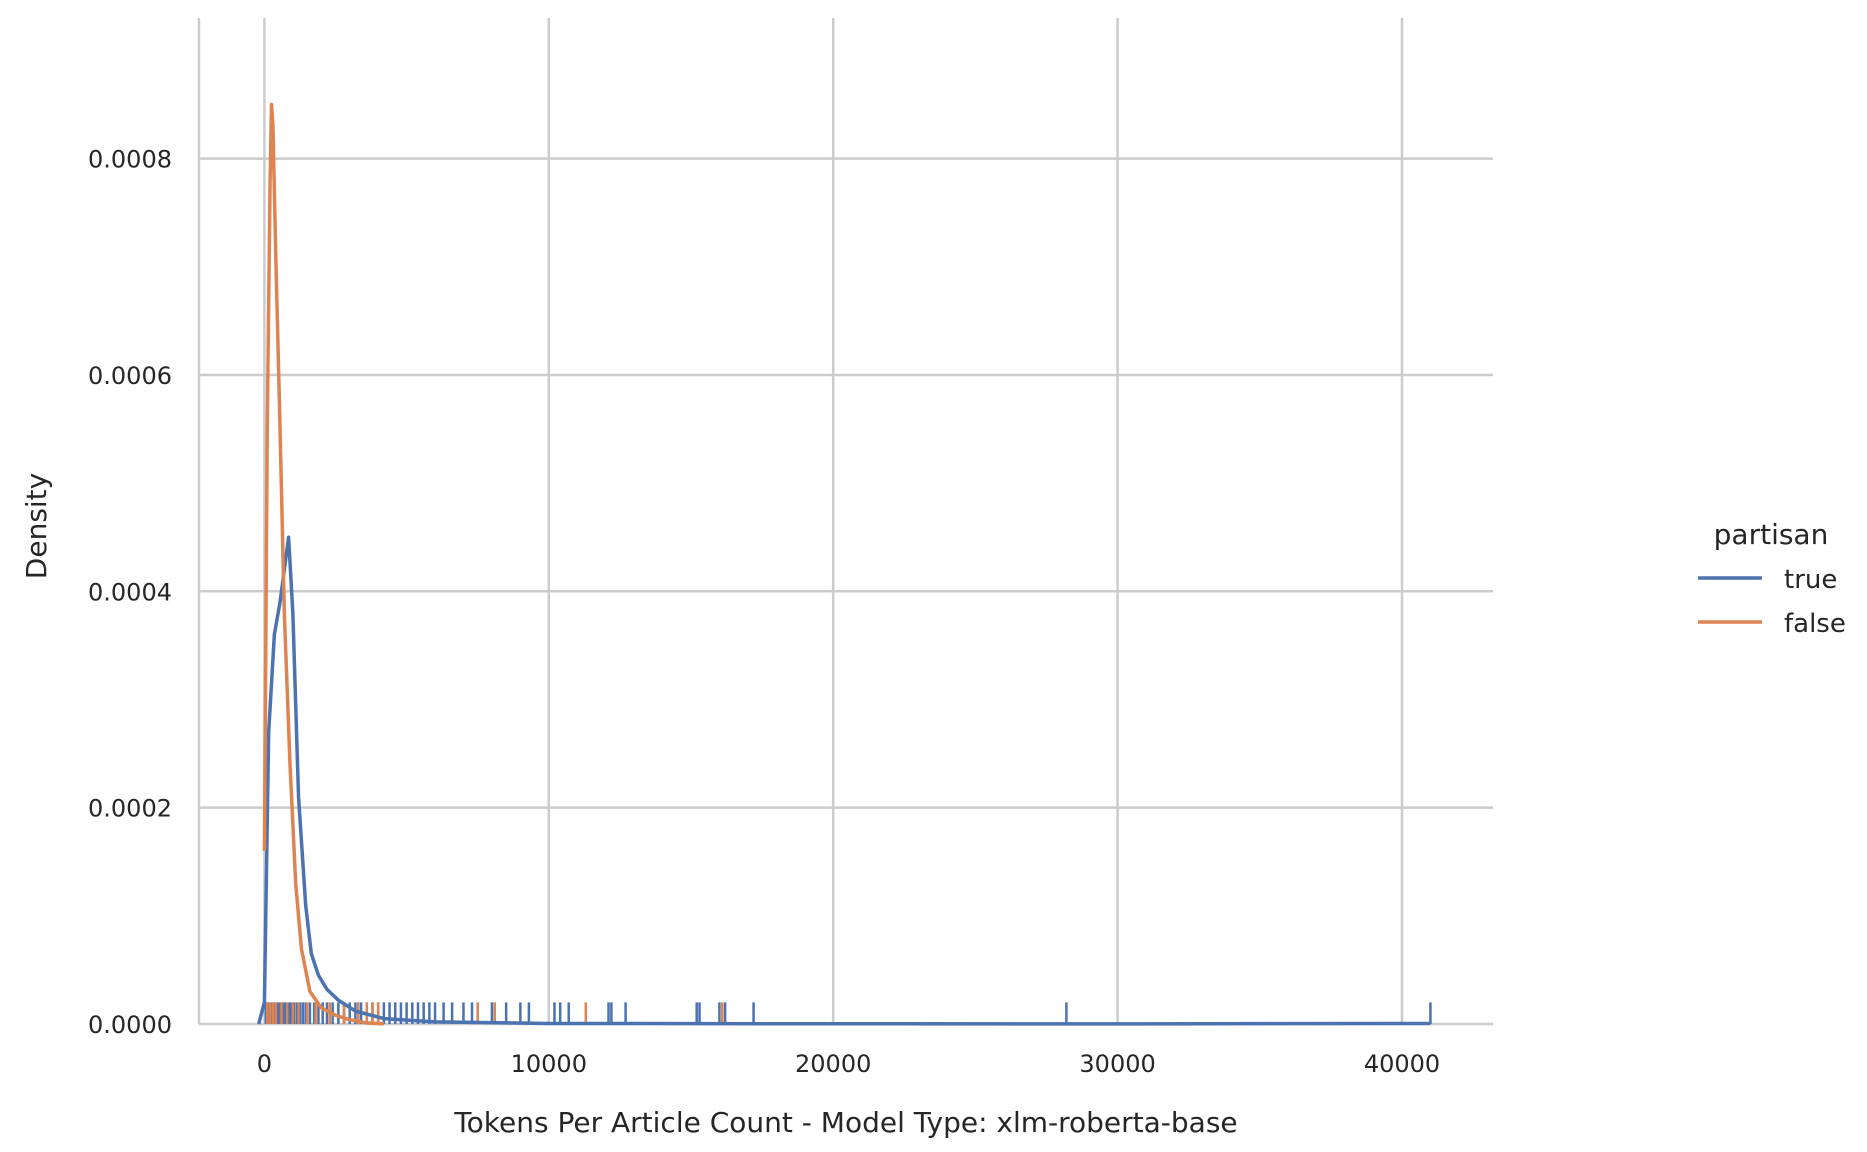  What do you see at coordinates (1767, 580) in the screenshot?
I see `legend-item-true: true` at bounding box center [1767, 580].